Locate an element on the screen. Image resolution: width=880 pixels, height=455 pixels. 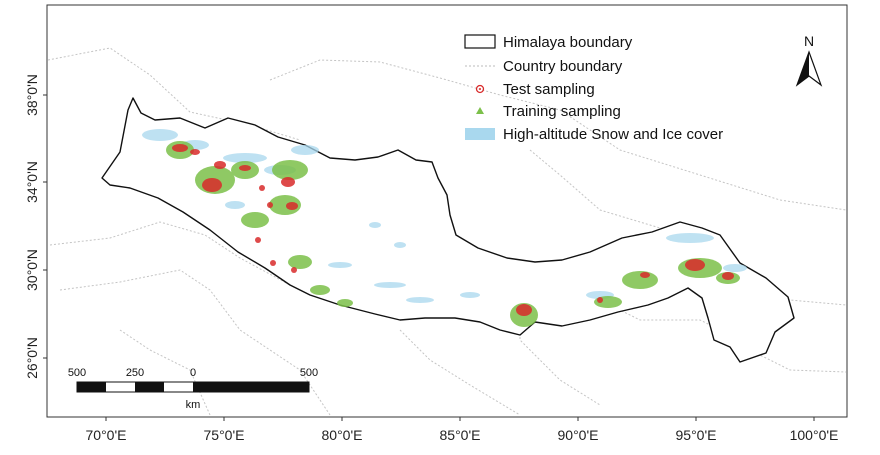
legend-label-country-boundary: Country boundary is located at coordinates (563, 66).